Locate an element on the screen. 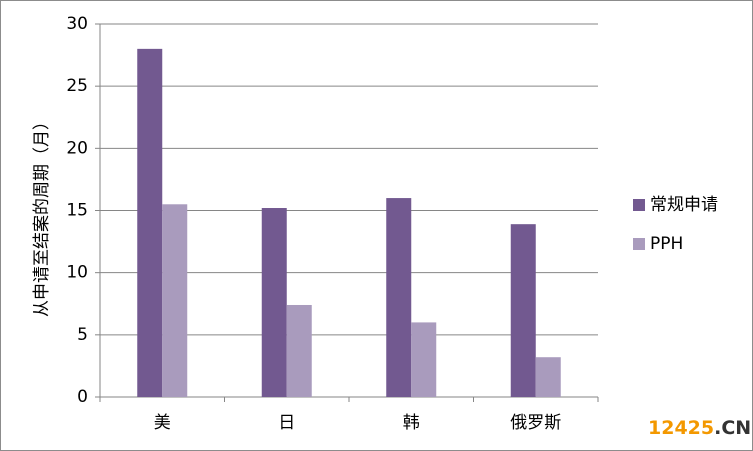 The height and width of the screenshot is (451, 753). y-tick-label: 10 is located at coordinates (77, 273).